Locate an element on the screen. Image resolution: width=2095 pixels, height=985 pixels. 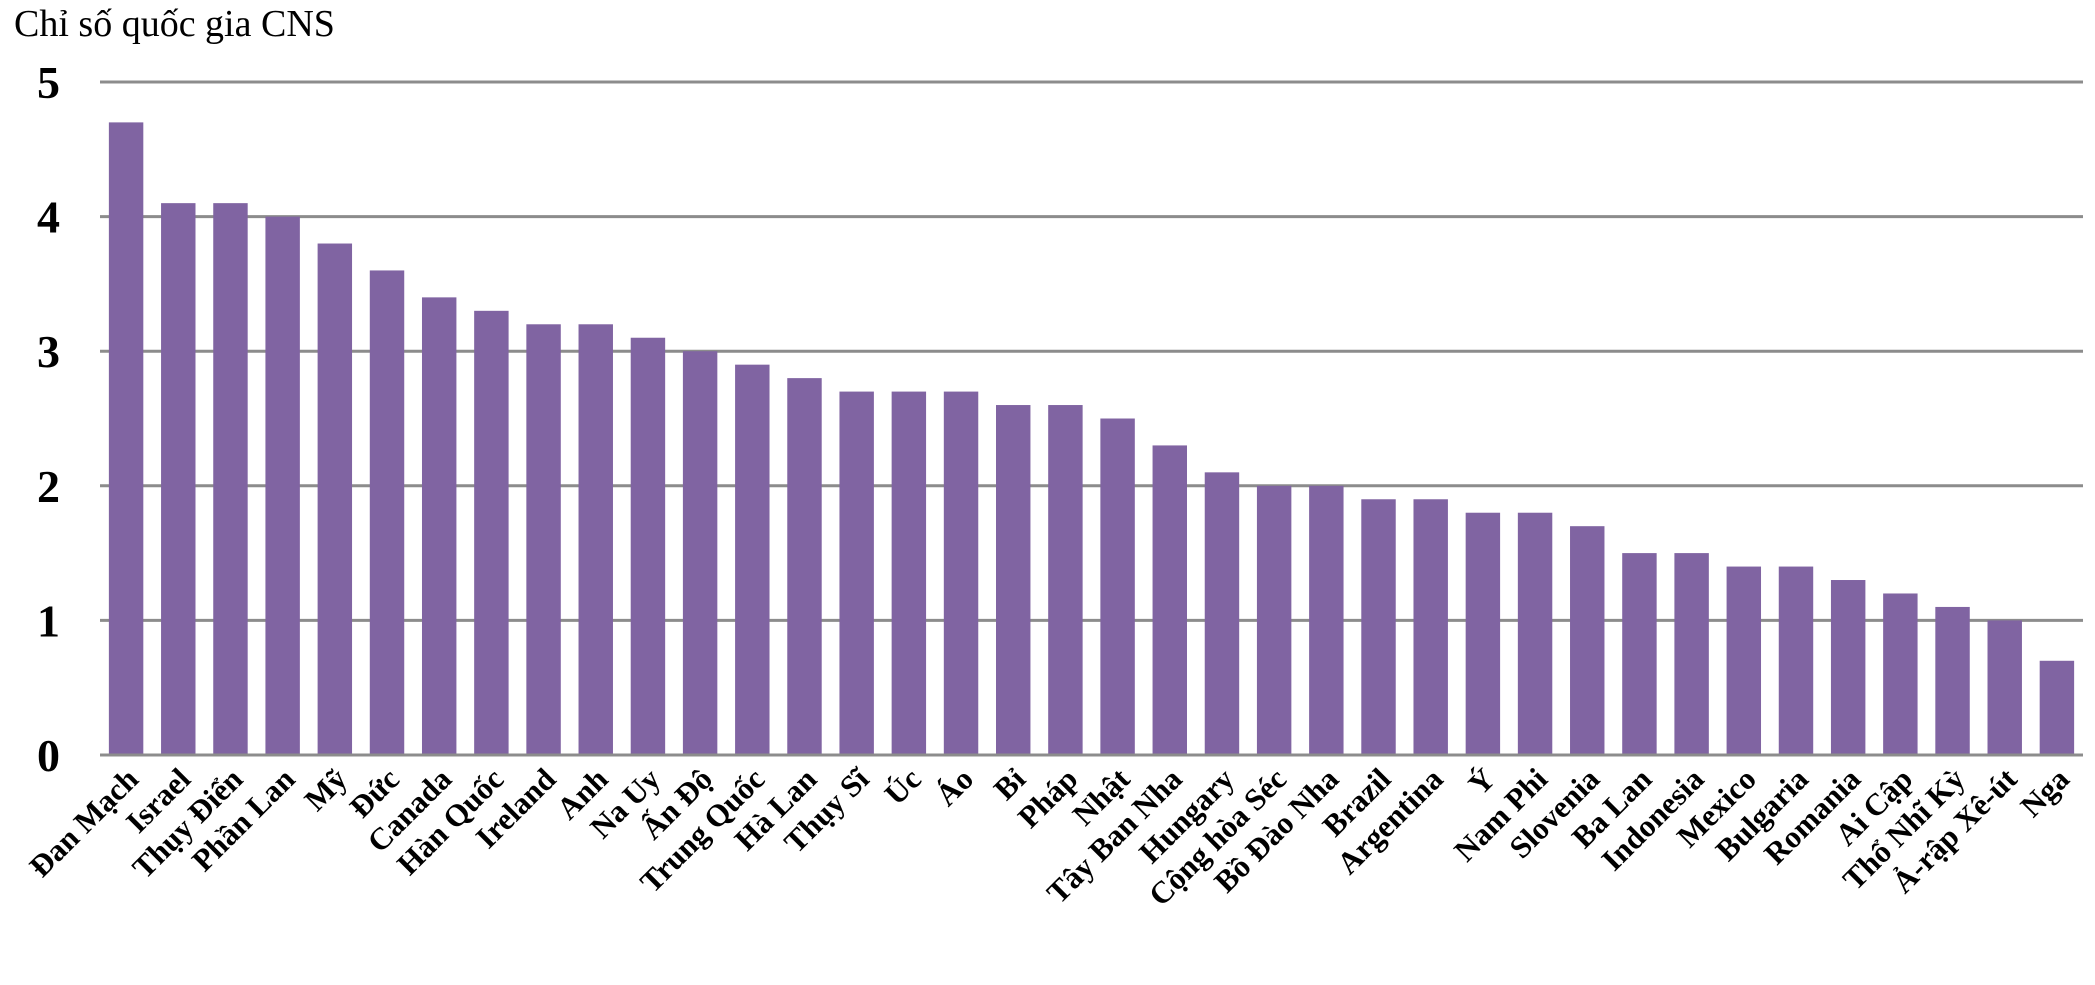
y-axis-ticks: 0 1 2 3 4 5 is located at coordinates (48, 419).